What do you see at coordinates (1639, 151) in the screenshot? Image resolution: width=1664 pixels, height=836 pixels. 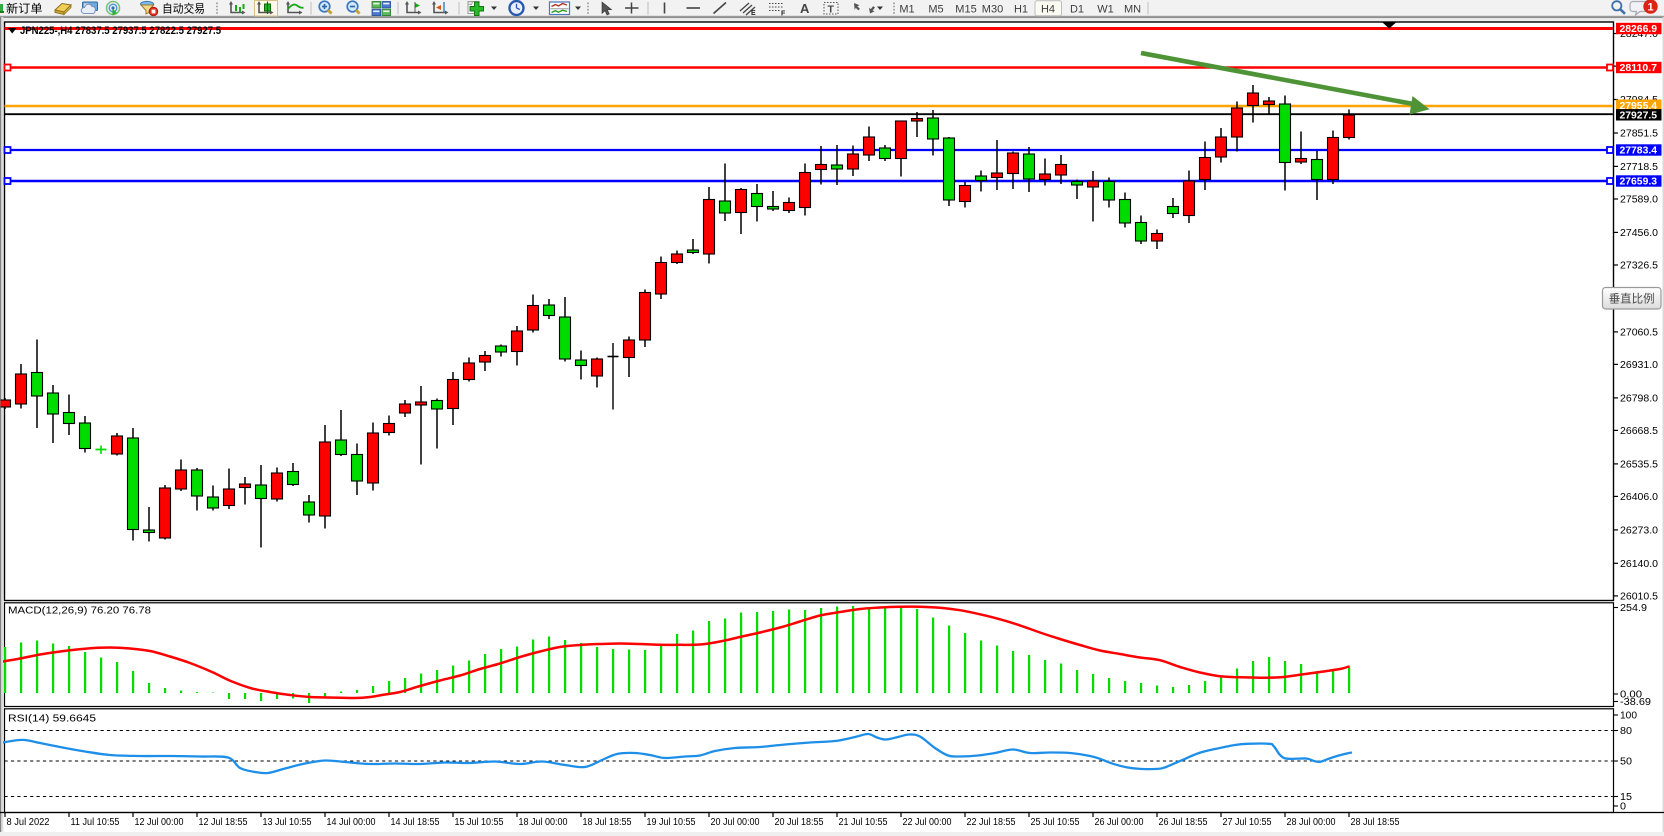 I see `svg-text: 27783.4` at bounding box center [1639, 151].